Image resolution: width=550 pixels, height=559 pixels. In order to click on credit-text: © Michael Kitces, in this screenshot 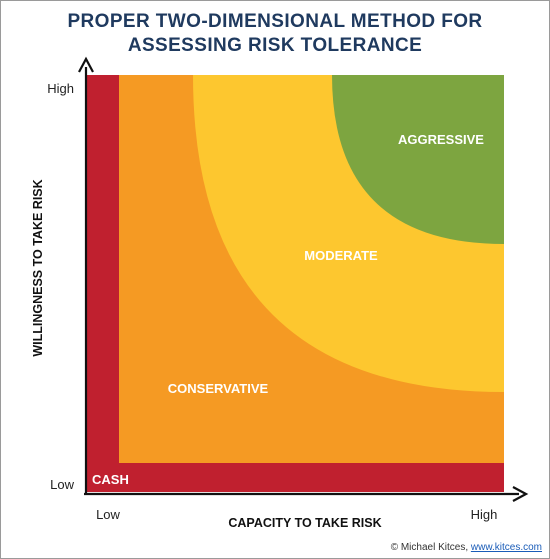, I will do `click(430, 547)`.